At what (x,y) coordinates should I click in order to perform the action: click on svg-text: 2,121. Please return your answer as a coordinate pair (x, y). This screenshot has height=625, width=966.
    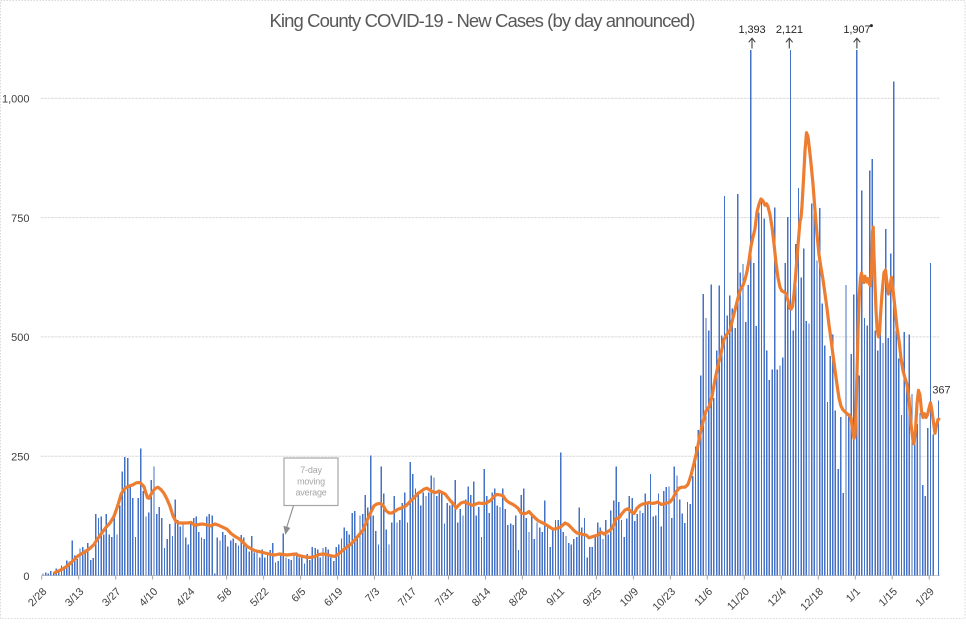
    Looking at the image, I should click on (789, 30).